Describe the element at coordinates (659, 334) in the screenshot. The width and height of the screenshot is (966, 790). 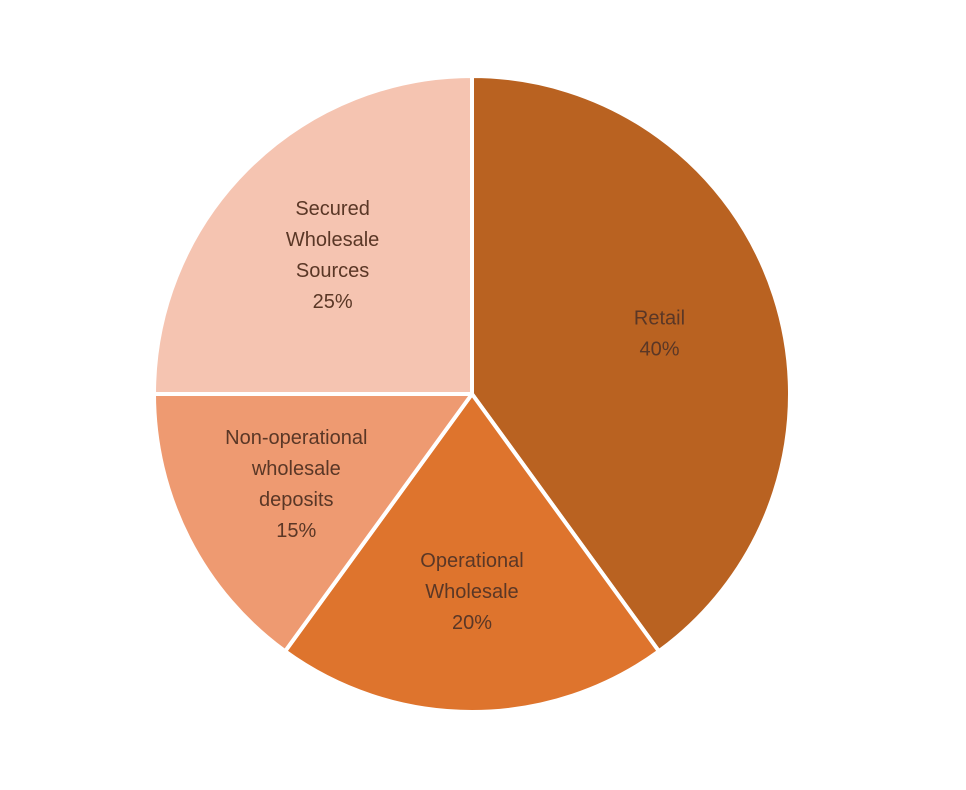
I see `data-label-retail: Retail 40%` at that location.